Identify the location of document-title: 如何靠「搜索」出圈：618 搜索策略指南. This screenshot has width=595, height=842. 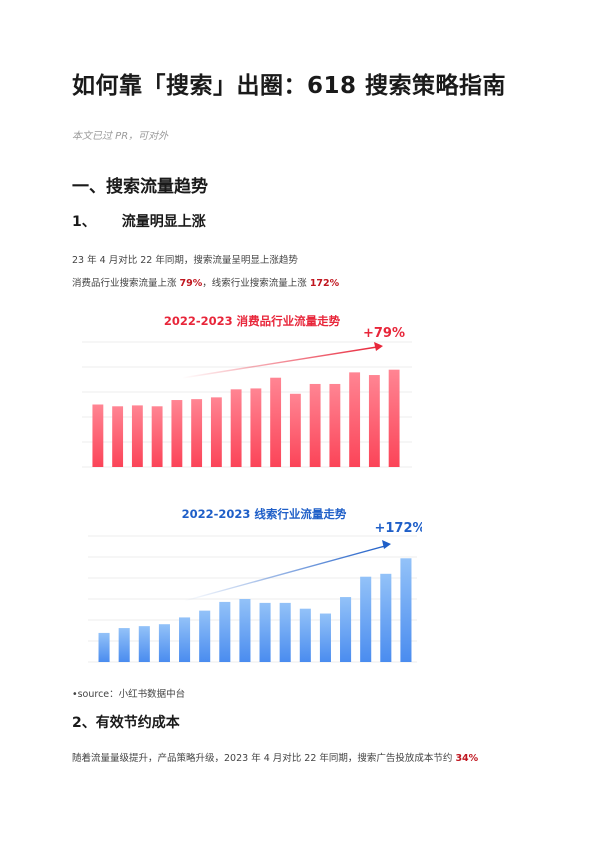
(289, 86).